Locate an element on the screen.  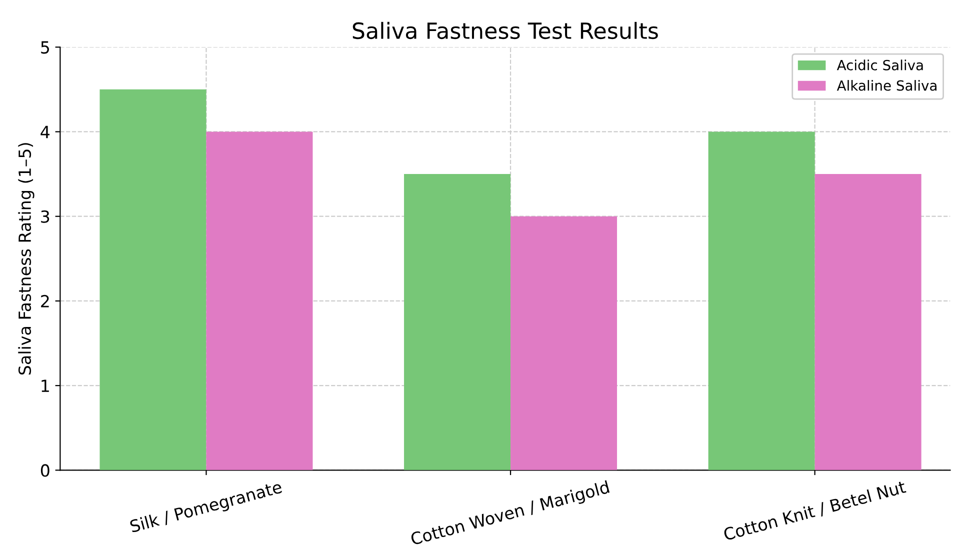
y-axis-title: Saliva Fastness Rating (1–5) is located at coordinates (26, 259).